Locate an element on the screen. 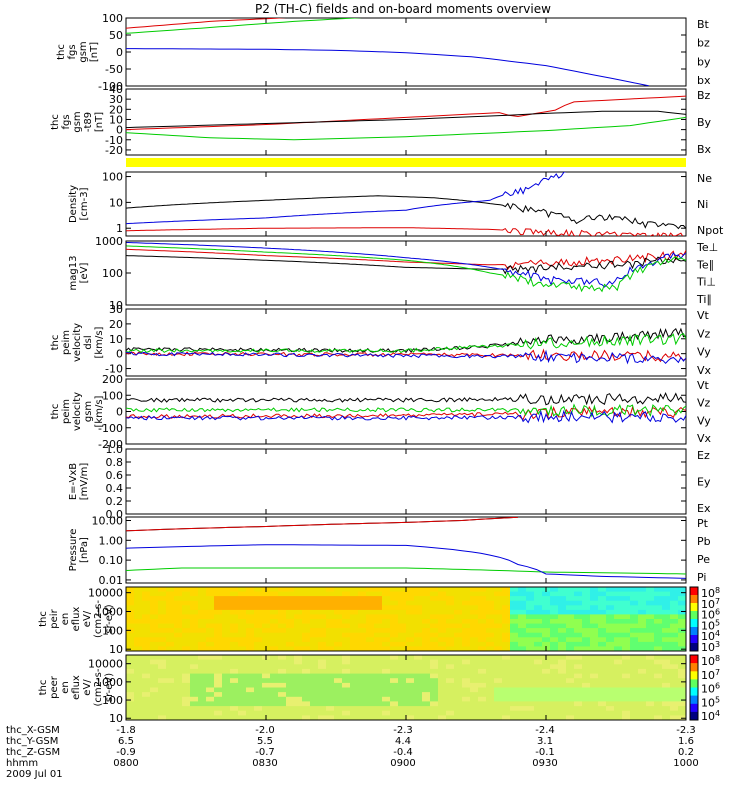  y-tick-label: 1.00 is located at coordinates (111, 540).